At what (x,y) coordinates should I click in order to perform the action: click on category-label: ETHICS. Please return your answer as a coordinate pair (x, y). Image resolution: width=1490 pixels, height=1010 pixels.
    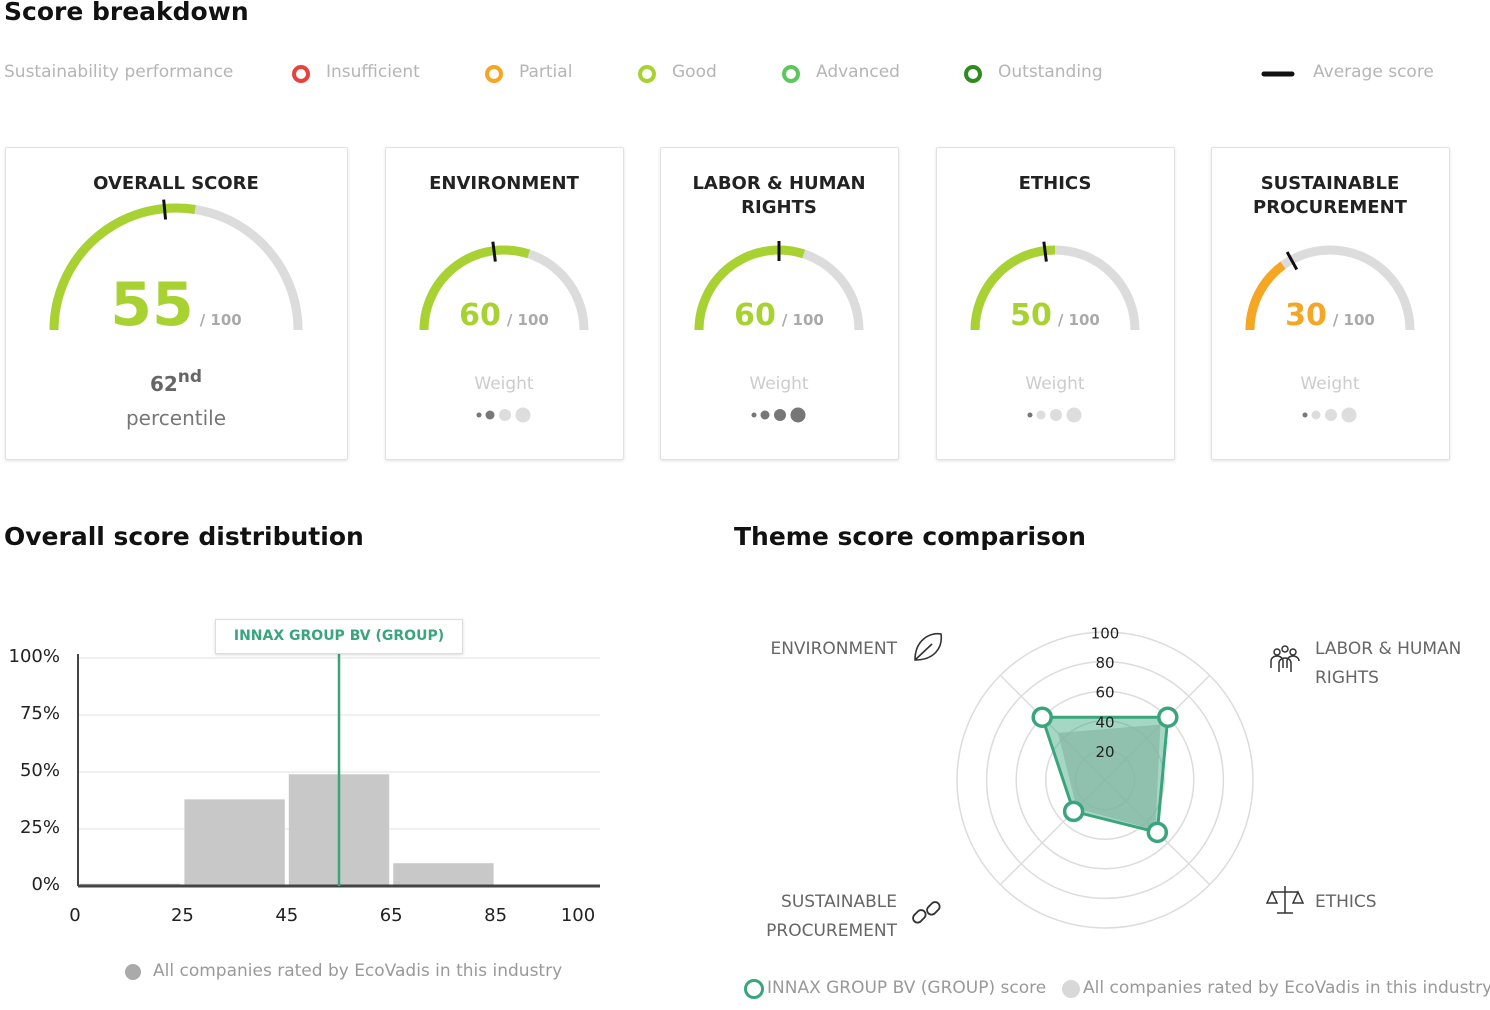
    Looking at the image, I should click on (1346, 902).